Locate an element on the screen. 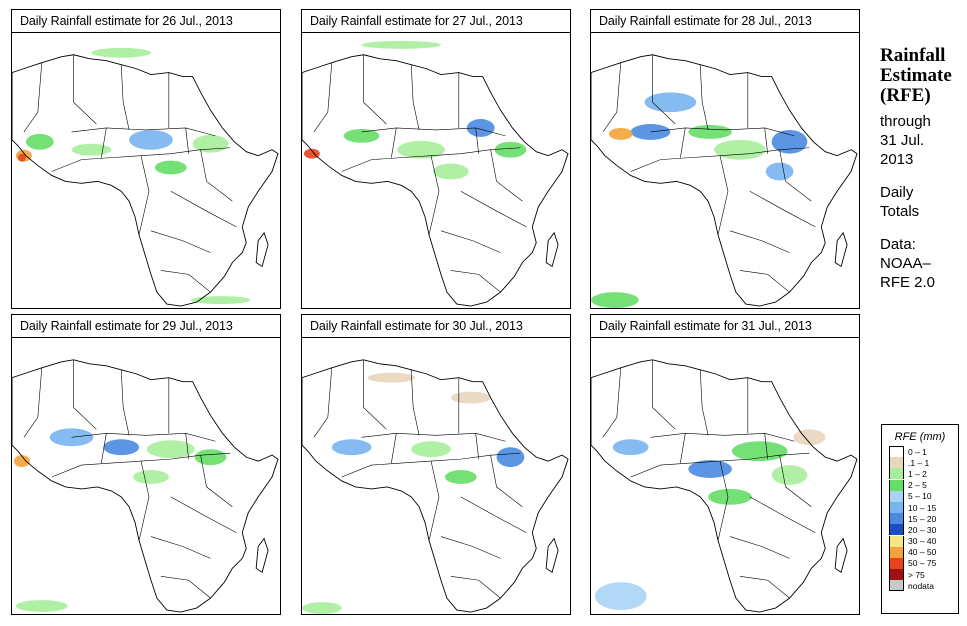 The height and width of the screenshot is (626, 967). legend-item: 0 – 1 is located at coordinates (920, 452).